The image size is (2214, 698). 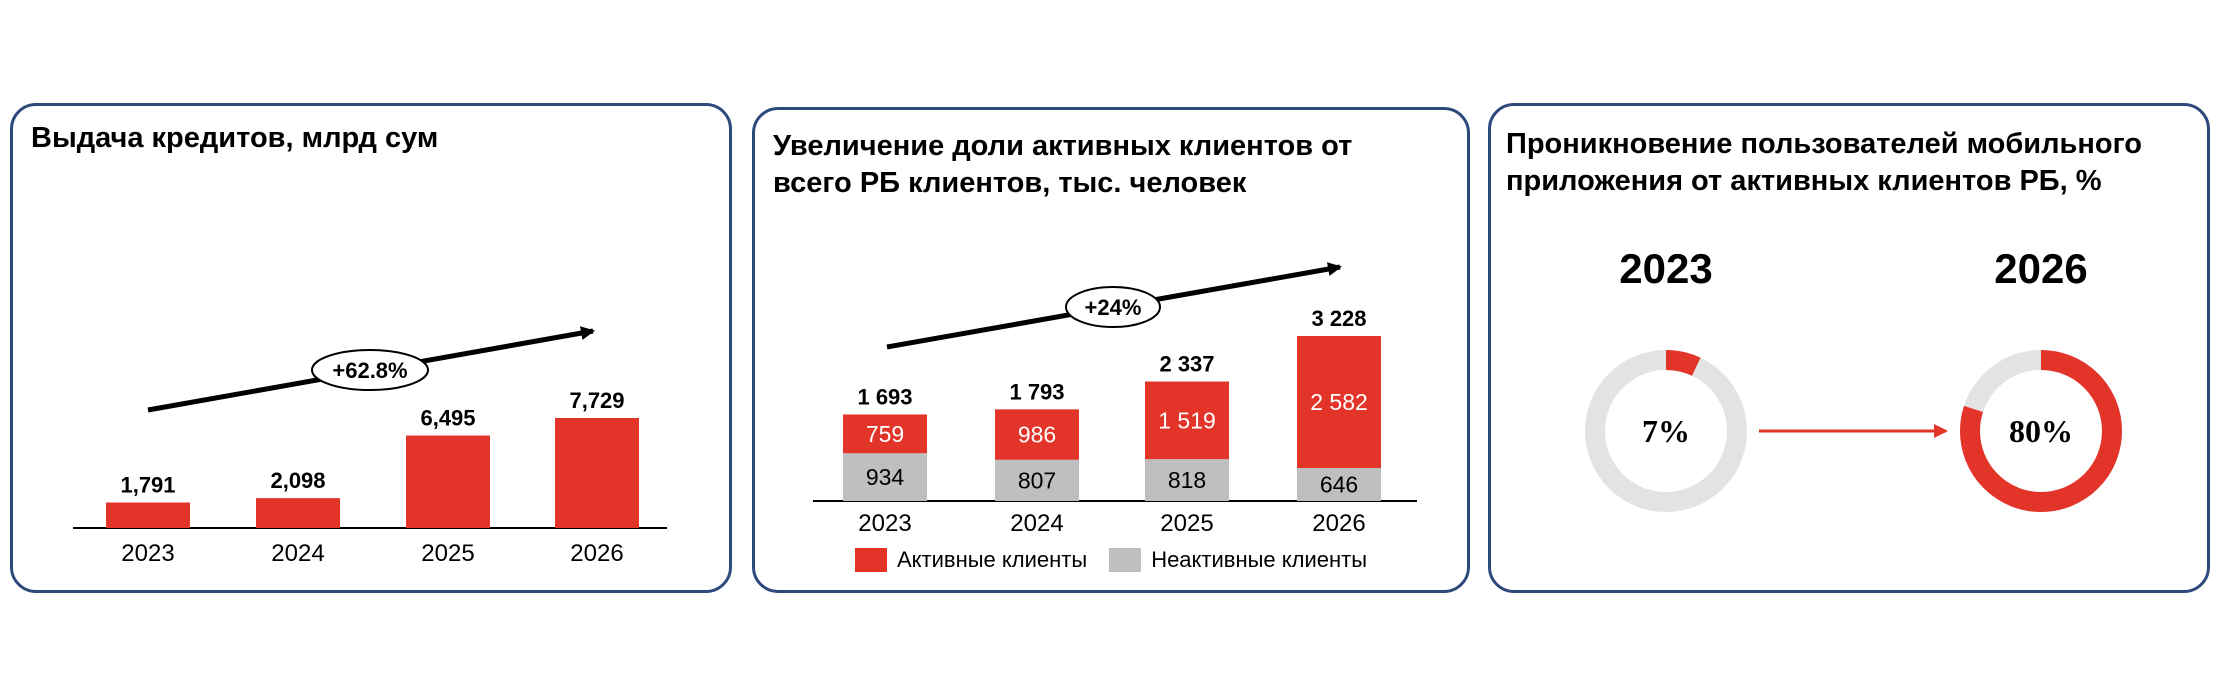 I want to click on total-label-2025: 2 337, so click(x=1186, y=364).